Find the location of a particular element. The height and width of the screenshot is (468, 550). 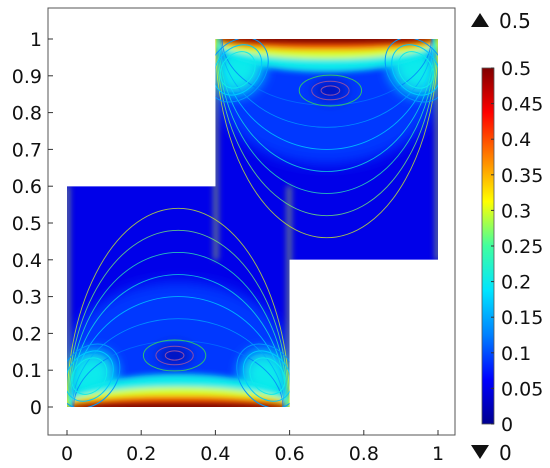

lower-block-edge-right is located at coordinates (289, 296).